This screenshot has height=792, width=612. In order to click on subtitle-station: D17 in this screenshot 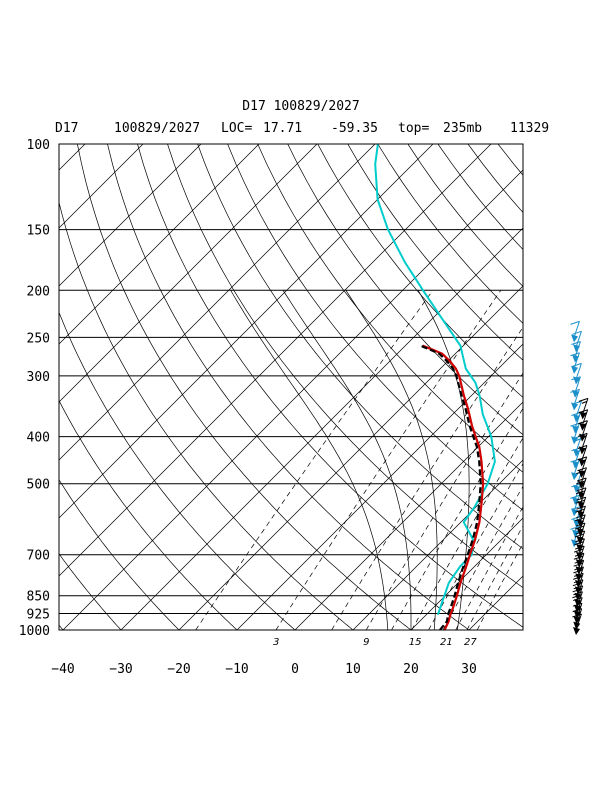, I will do `click(66, 128)`.